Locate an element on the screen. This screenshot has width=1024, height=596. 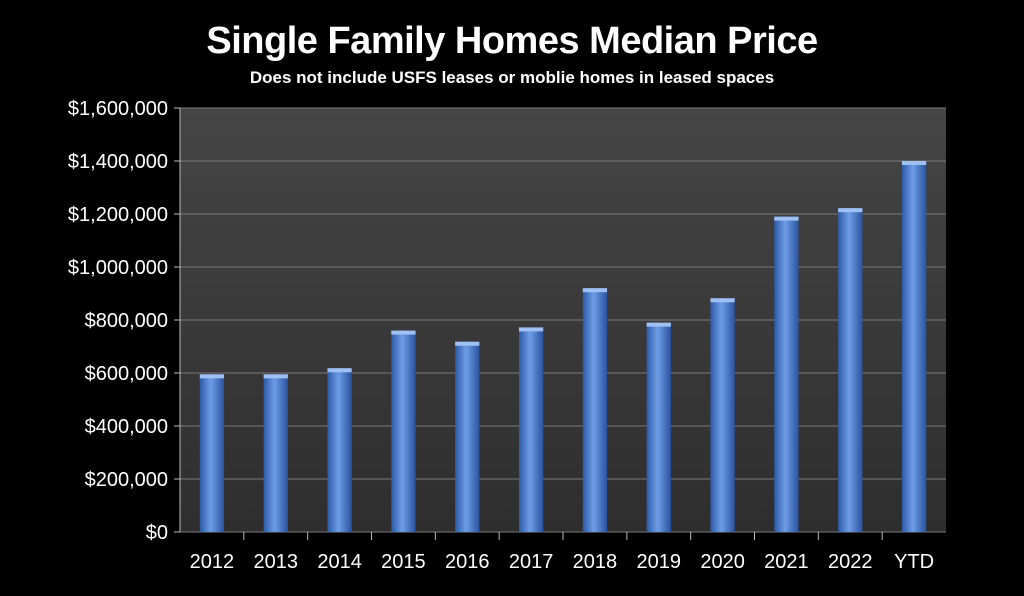
bar-2014 is located at coordinates (339, 450).